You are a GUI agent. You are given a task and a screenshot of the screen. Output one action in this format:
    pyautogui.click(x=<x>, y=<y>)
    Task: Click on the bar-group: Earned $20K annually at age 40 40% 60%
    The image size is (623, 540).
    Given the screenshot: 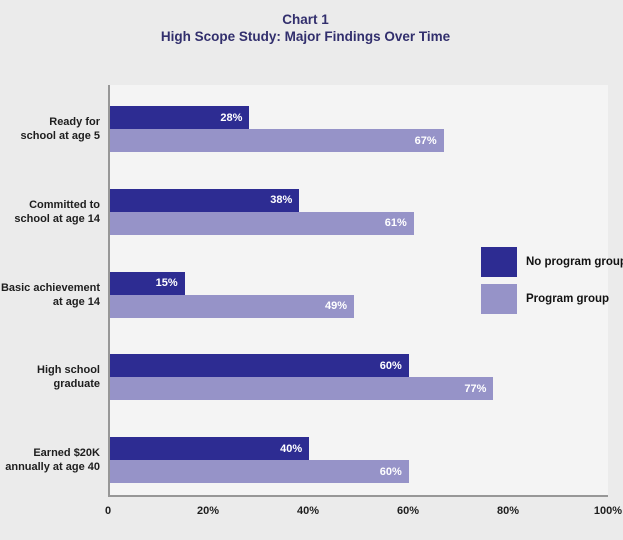 What is the action you would take?
    pyautogui.click(x=306, y=460)
    